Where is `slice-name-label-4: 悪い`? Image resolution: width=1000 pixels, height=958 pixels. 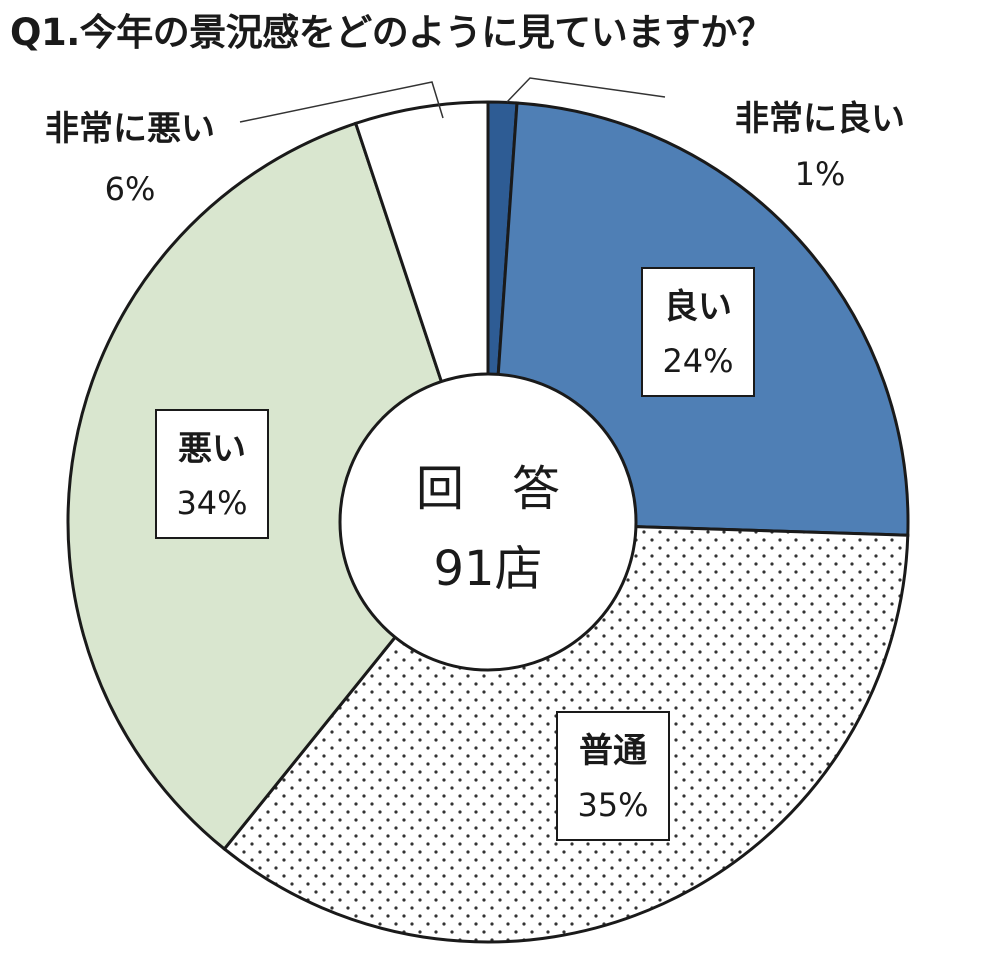 slice-name-label-4: 悪い is located at coordinates (212, 449).